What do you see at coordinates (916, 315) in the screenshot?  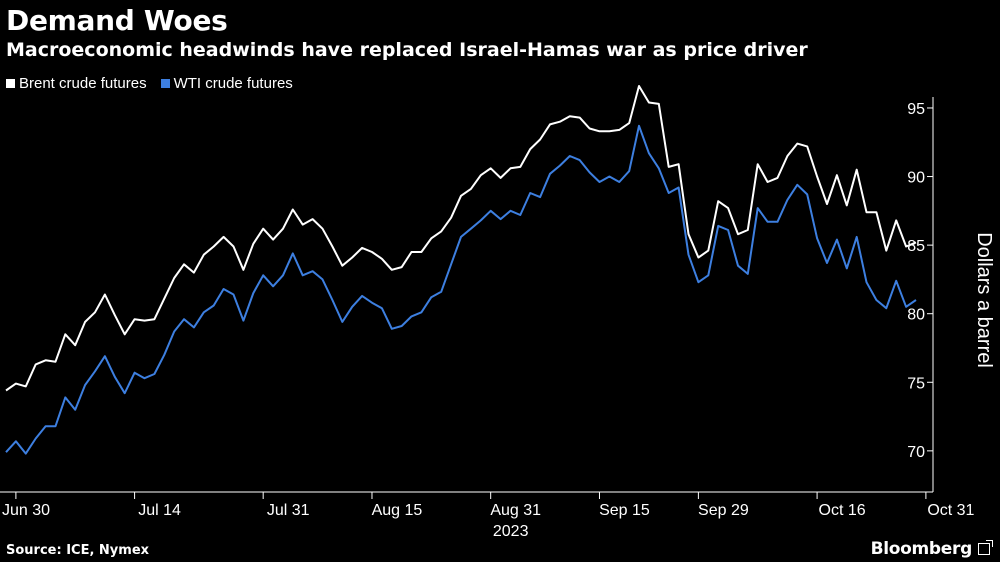 I see `y-tick-label: 80` at bounding box center [916, 315].